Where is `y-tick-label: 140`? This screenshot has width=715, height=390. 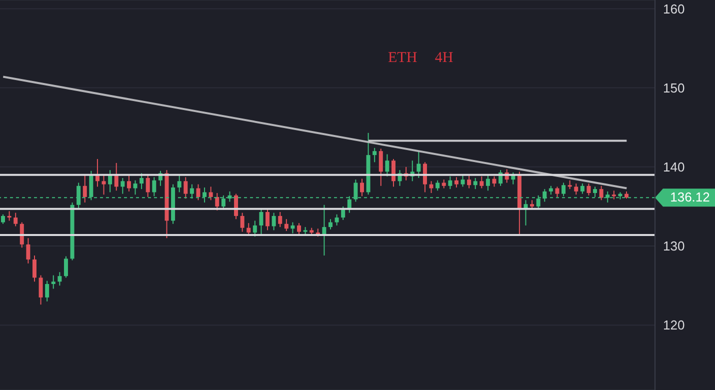 y-tick-label: 140 is located at coordinates (674, 167).